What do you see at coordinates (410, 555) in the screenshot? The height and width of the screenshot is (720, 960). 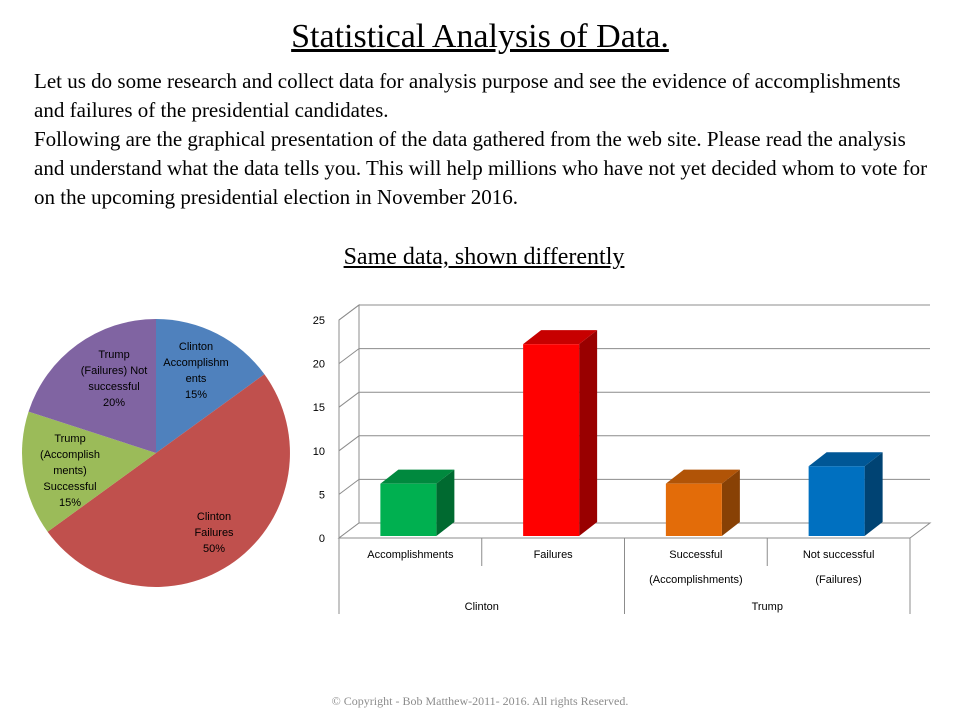 I see `x-tick-label: Accomplishments` at bounding box center [410, 555].